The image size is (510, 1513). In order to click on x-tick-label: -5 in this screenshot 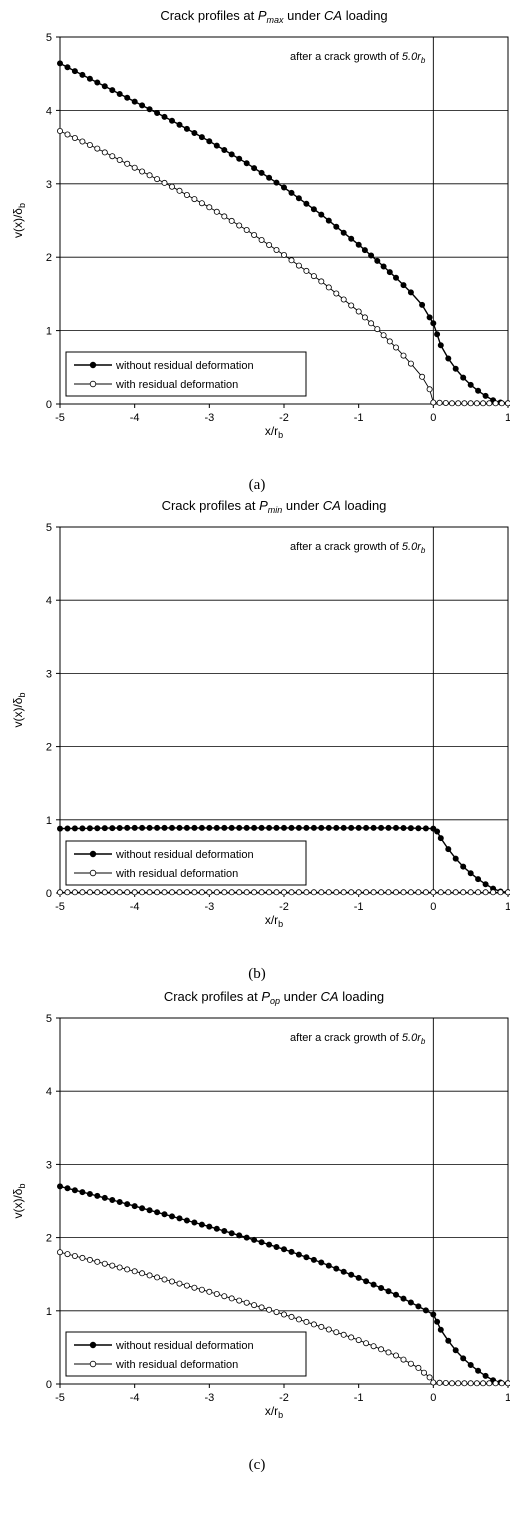, I will do `click(60, 1398)`.